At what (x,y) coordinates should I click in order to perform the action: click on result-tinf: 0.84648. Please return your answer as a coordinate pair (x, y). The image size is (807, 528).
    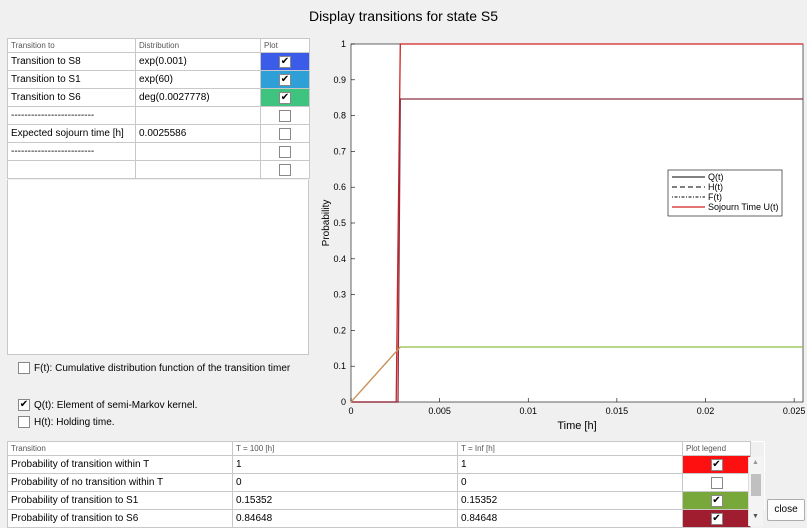
    Looking at the image, I should click on (570, 518).